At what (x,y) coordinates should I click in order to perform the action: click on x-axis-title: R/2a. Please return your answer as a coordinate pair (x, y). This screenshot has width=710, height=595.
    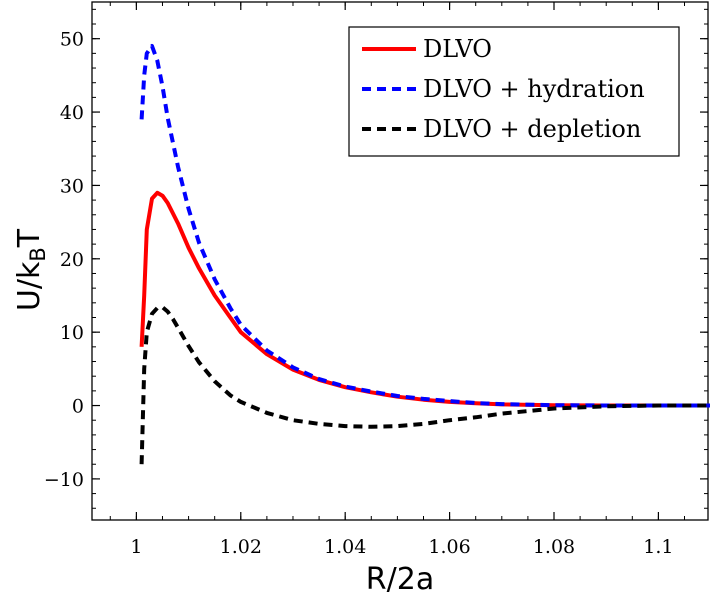
    Looking at the image, I should click on (400, 578).